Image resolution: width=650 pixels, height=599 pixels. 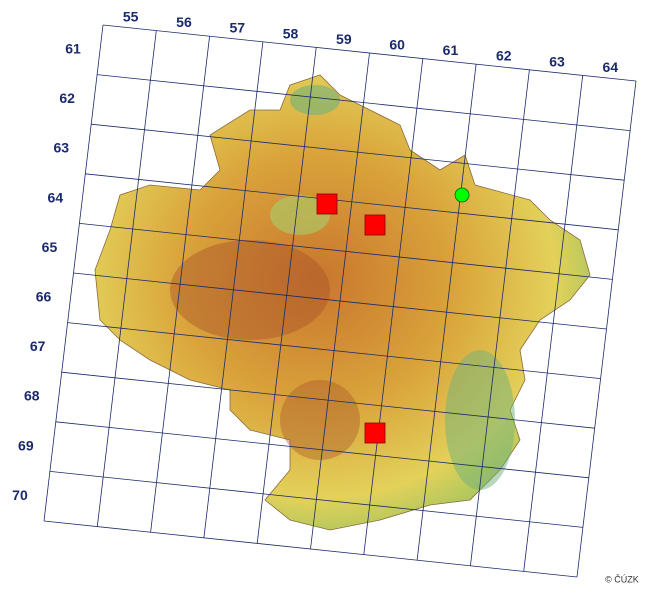 What do you see at coordinates (56, 197) in the screenshot?
I see `row-label: 64` at bounding box center [56, 197].